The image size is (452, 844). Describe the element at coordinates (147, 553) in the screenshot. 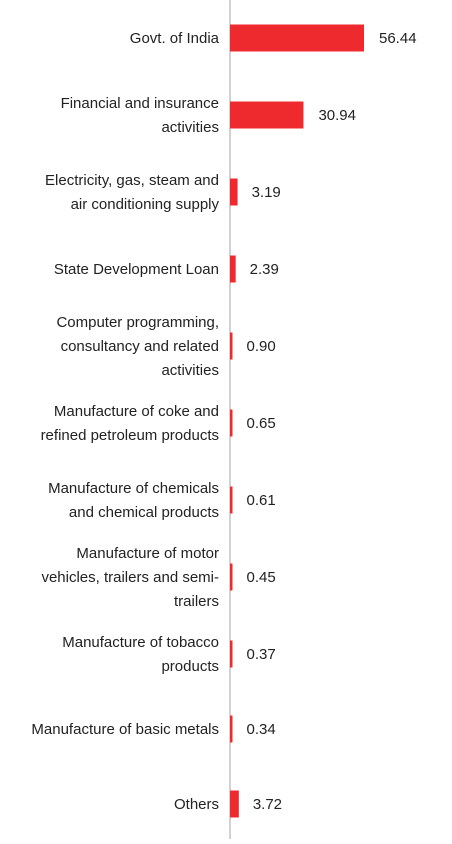

I see `category-label-line: Manufacture of motor` at that location.